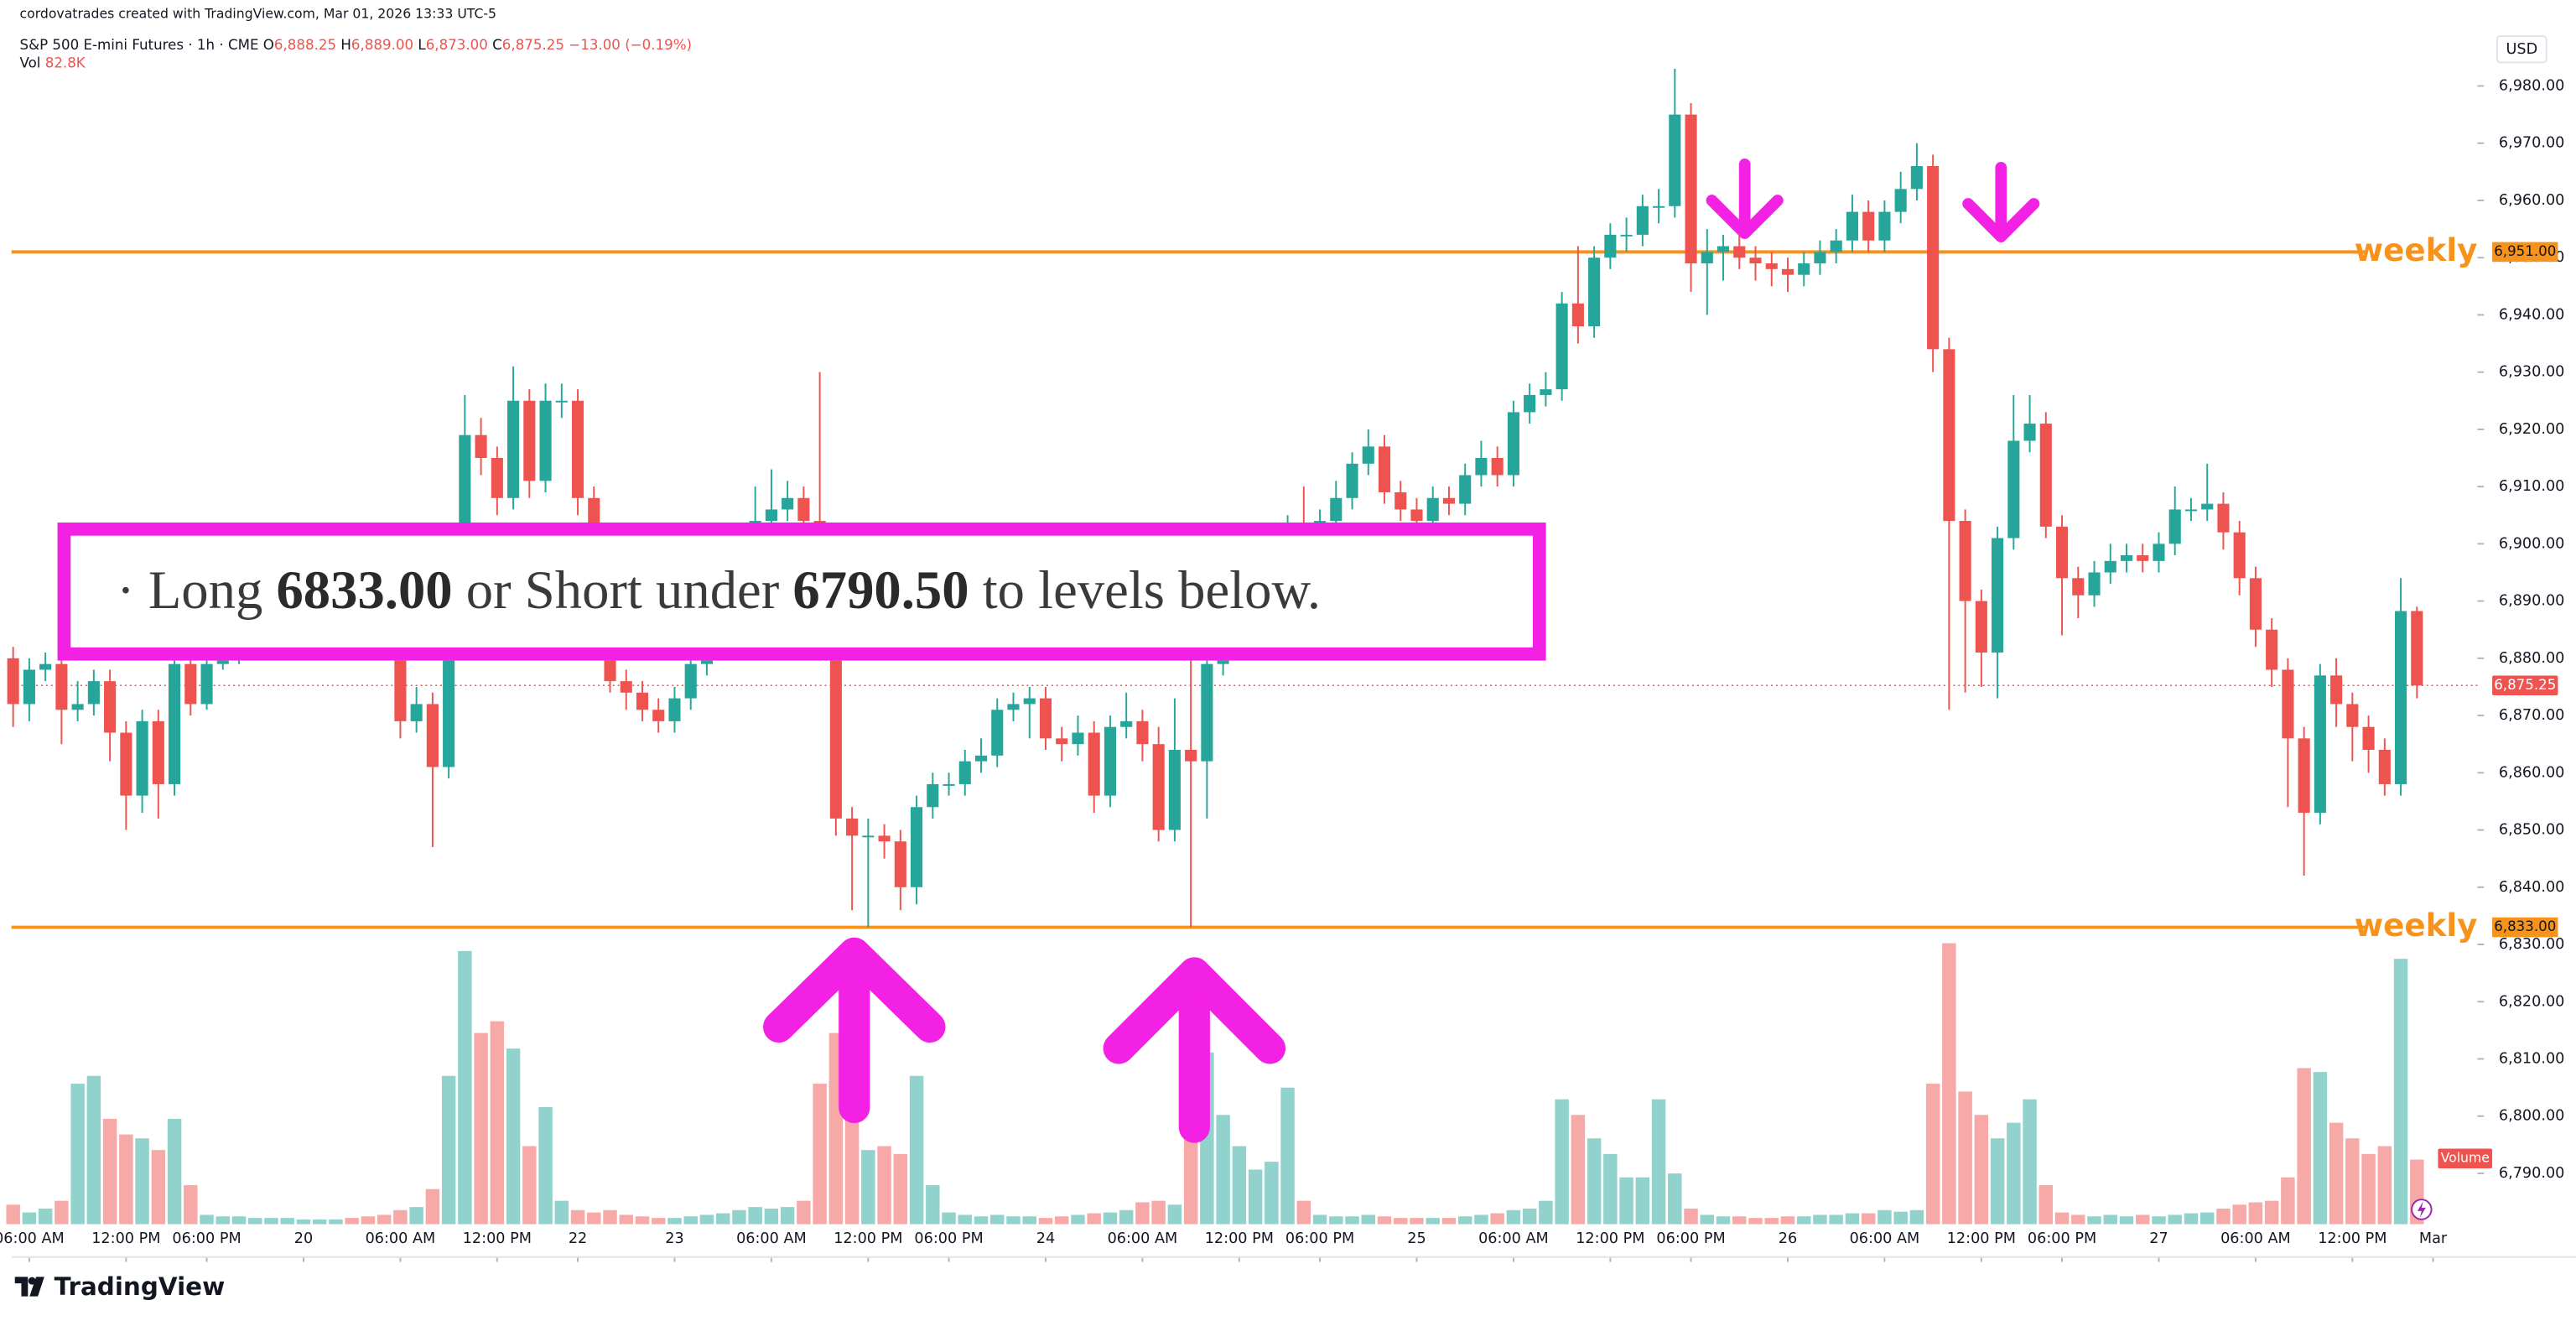 The width and height of the screenshot is (2576, 1321). What do you see at coordinates (2255, 1238) in the screenshot?
I see `x-tick-label: 06:00 AM` at bounding box center [2255, 1238].